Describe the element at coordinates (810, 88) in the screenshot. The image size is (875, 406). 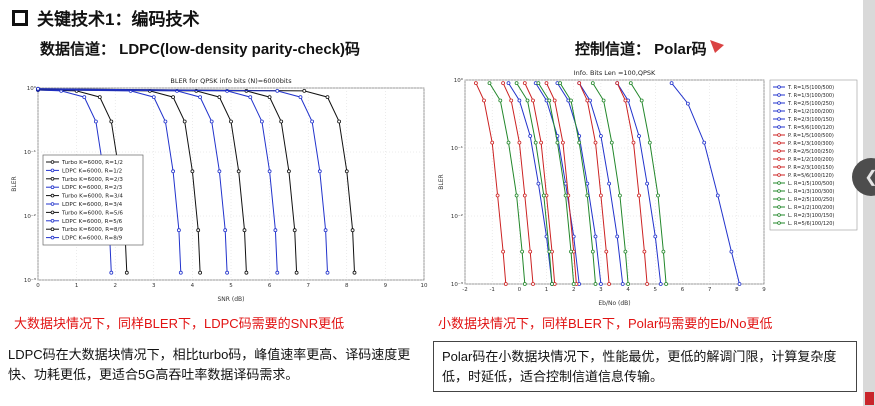
I see `svg-text: T. R=1/5(100/500)` at that location.